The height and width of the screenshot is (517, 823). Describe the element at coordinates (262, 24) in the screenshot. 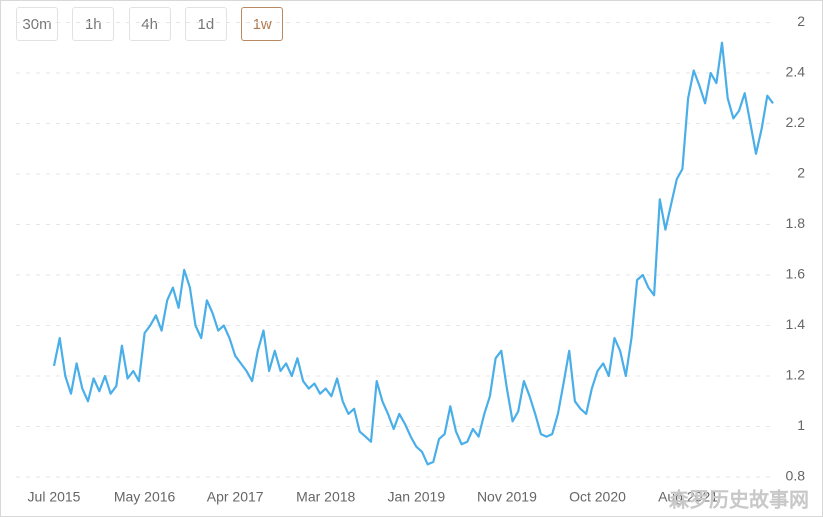

I see `timeframe-button: 1w` at that location.